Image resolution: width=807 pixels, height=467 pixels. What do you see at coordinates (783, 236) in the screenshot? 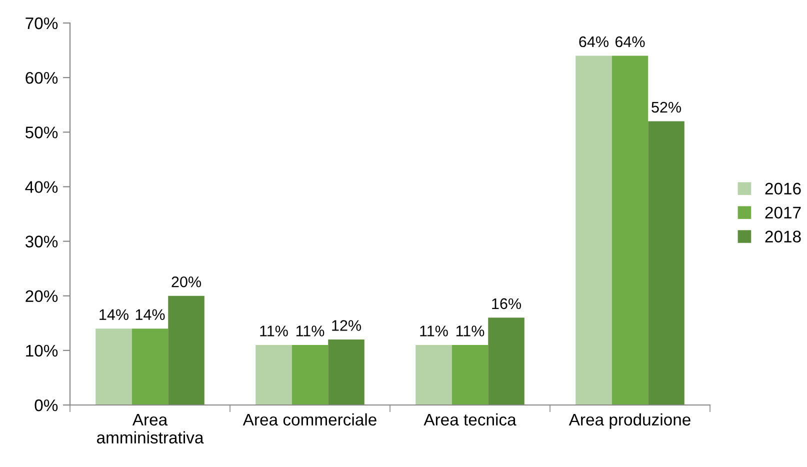
I see `legend-label: 2018` at bounding box center [783, 236].